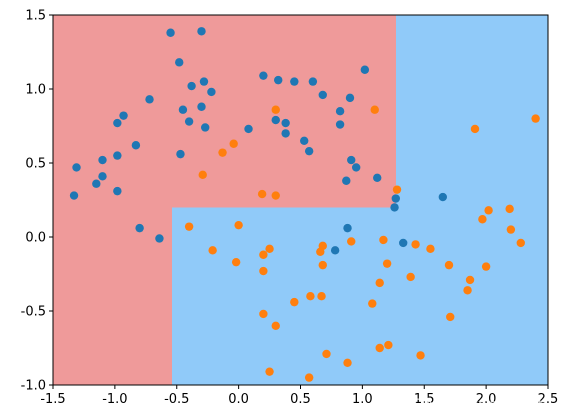 This screenshot has height=418, width=570. What do you see at coordinates (35, 16) in the screenshot?
I see `y-tick-label: 1.5` at bounding box center [35, 16].